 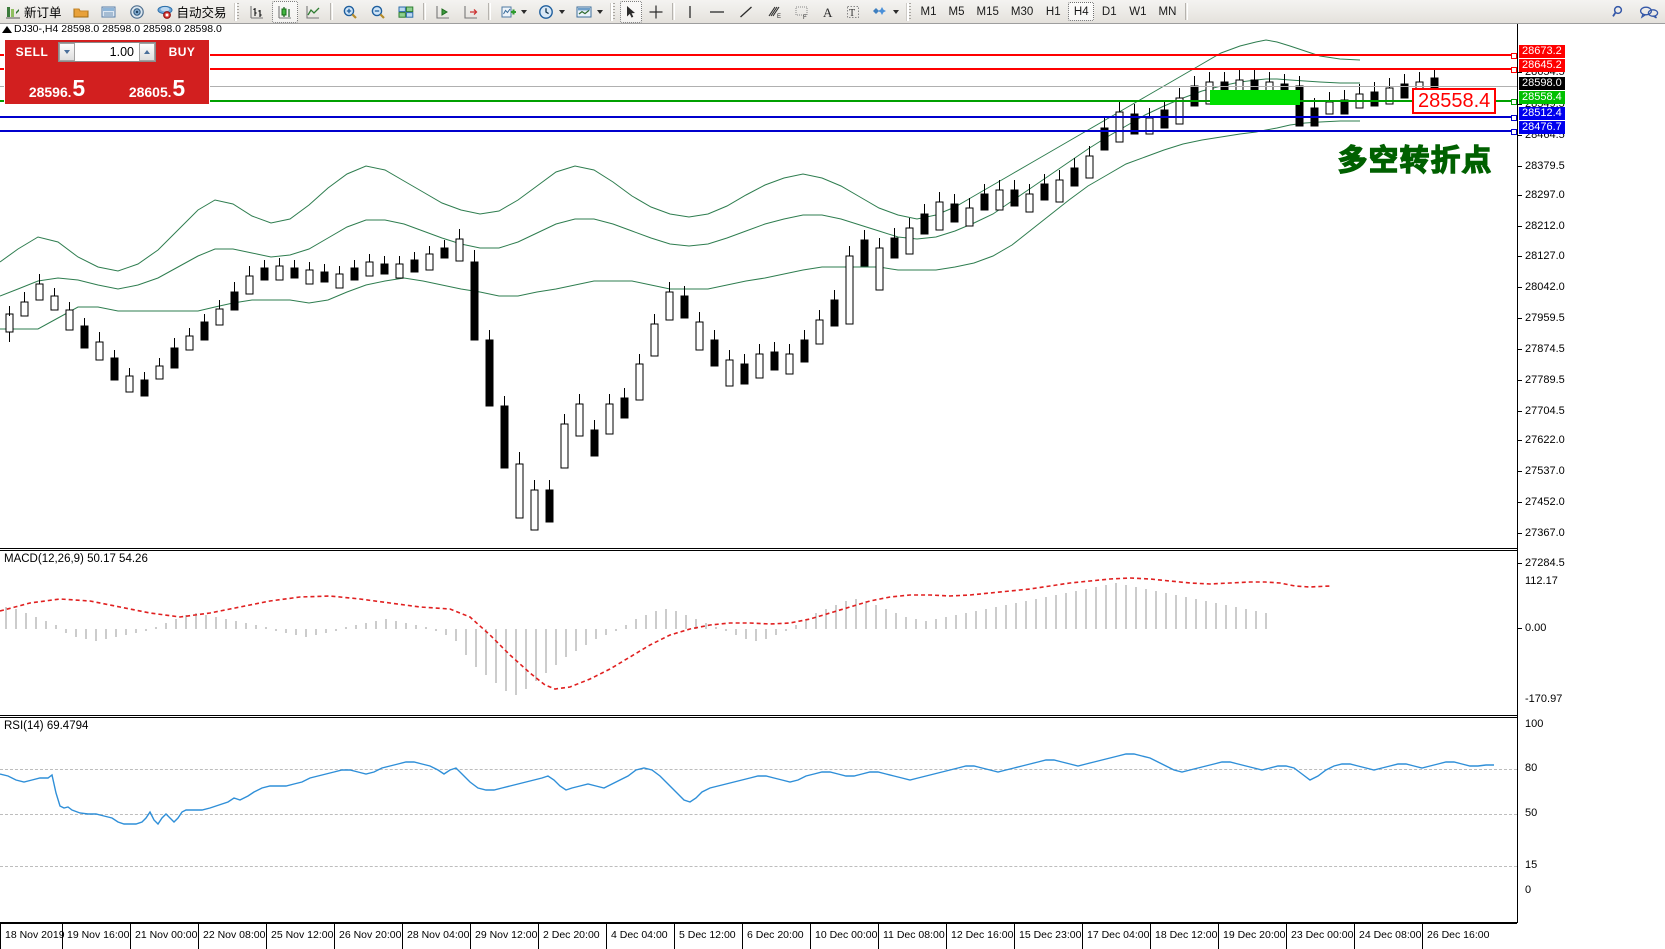 What do you see at coordinates (746, 12) in the screenshot?
I see `trendline-button` at bounding box center [746, 12].